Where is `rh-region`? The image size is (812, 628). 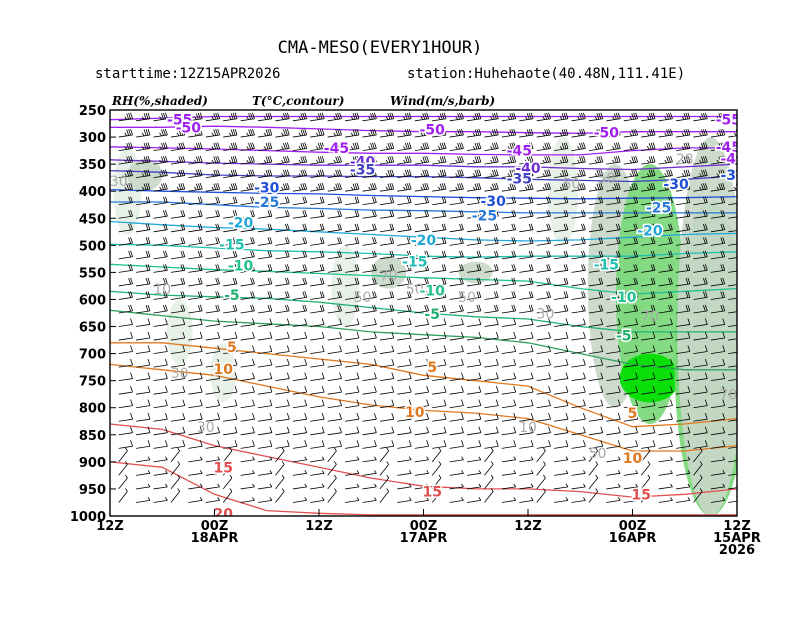 rh-region is located at coordinates (145, 175).